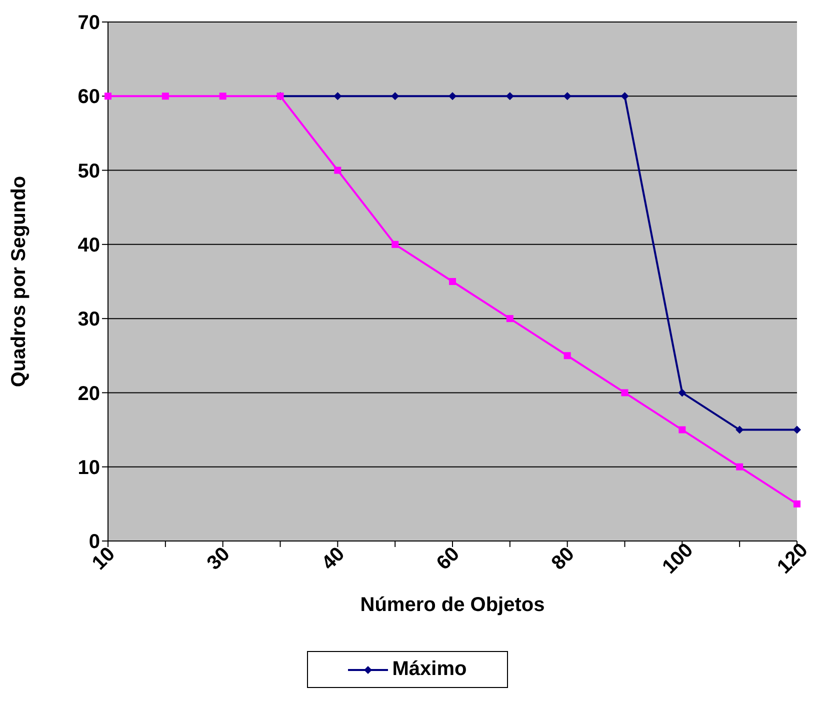  Describe the element at coordinates (94, 542) in the screenshot. I see `y-tick-label: 0` at that location.